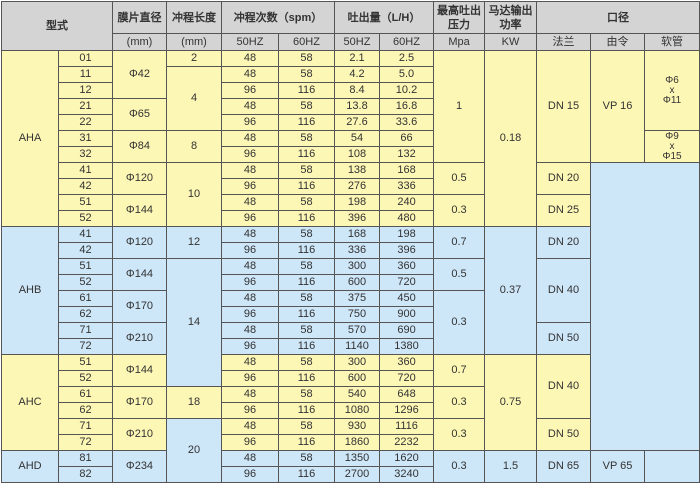 The height and width of the screenshot is (485, 700). Describe the element at coordinates (406, 474) in the screenshot. I see `flow-60hz-cell: 3240` at that location.